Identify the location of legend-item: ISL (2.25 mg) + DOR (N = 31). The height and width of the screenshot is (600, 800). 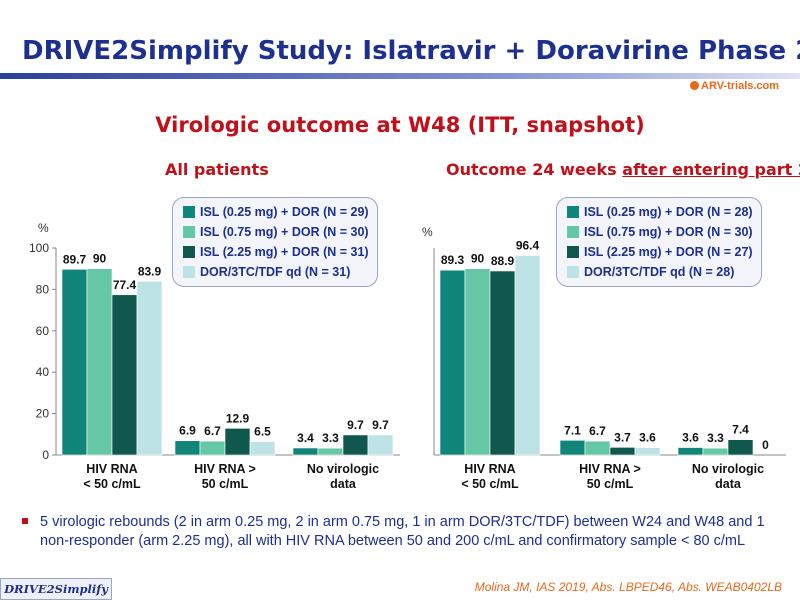
(276, 252).